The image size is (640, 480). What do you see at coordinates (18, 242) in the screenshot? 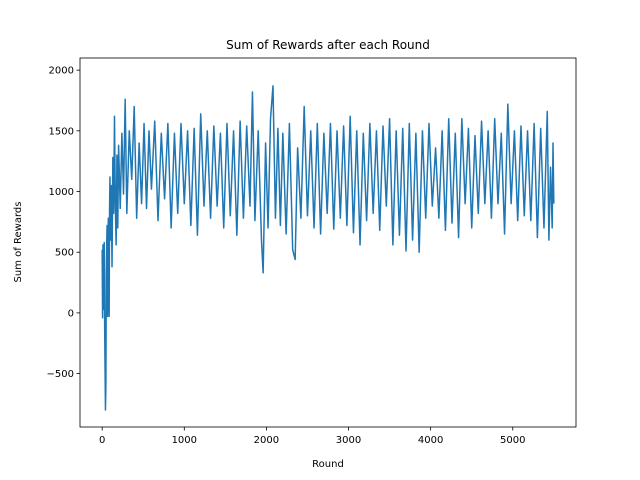
I see `y-axis-label: Sum of Rewards` at bounding box center [18, 242].